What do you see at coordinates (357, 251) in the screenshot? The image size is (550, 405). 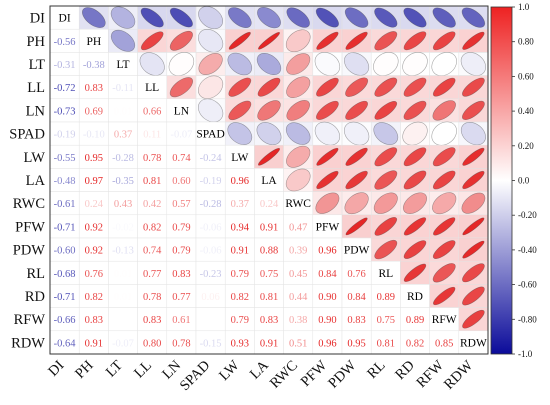 I see `diagonal-label: PDW` at bounding box center [357, 251].